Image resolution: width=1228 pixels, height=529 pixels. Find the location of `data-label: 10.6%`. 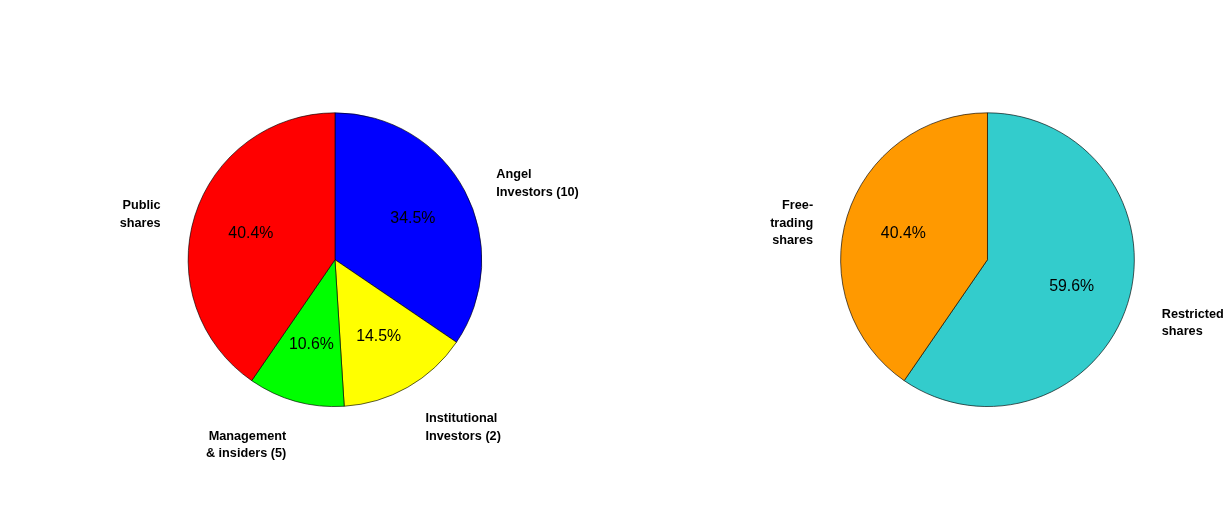

data-label: 10.6% is located at coordinates (311, 344).